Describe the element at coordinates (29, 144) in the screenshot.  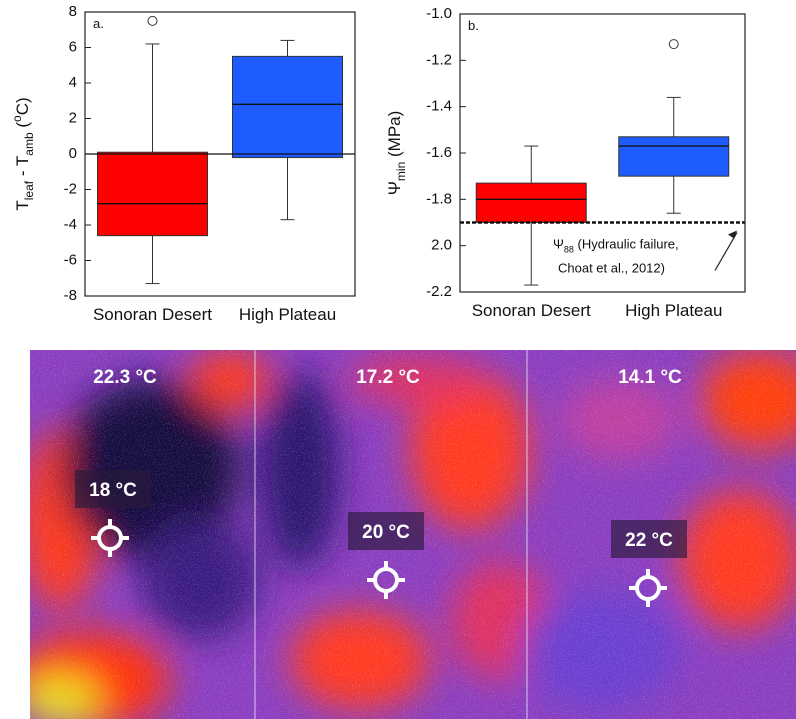
I see `y-label-part: amb` at that location.